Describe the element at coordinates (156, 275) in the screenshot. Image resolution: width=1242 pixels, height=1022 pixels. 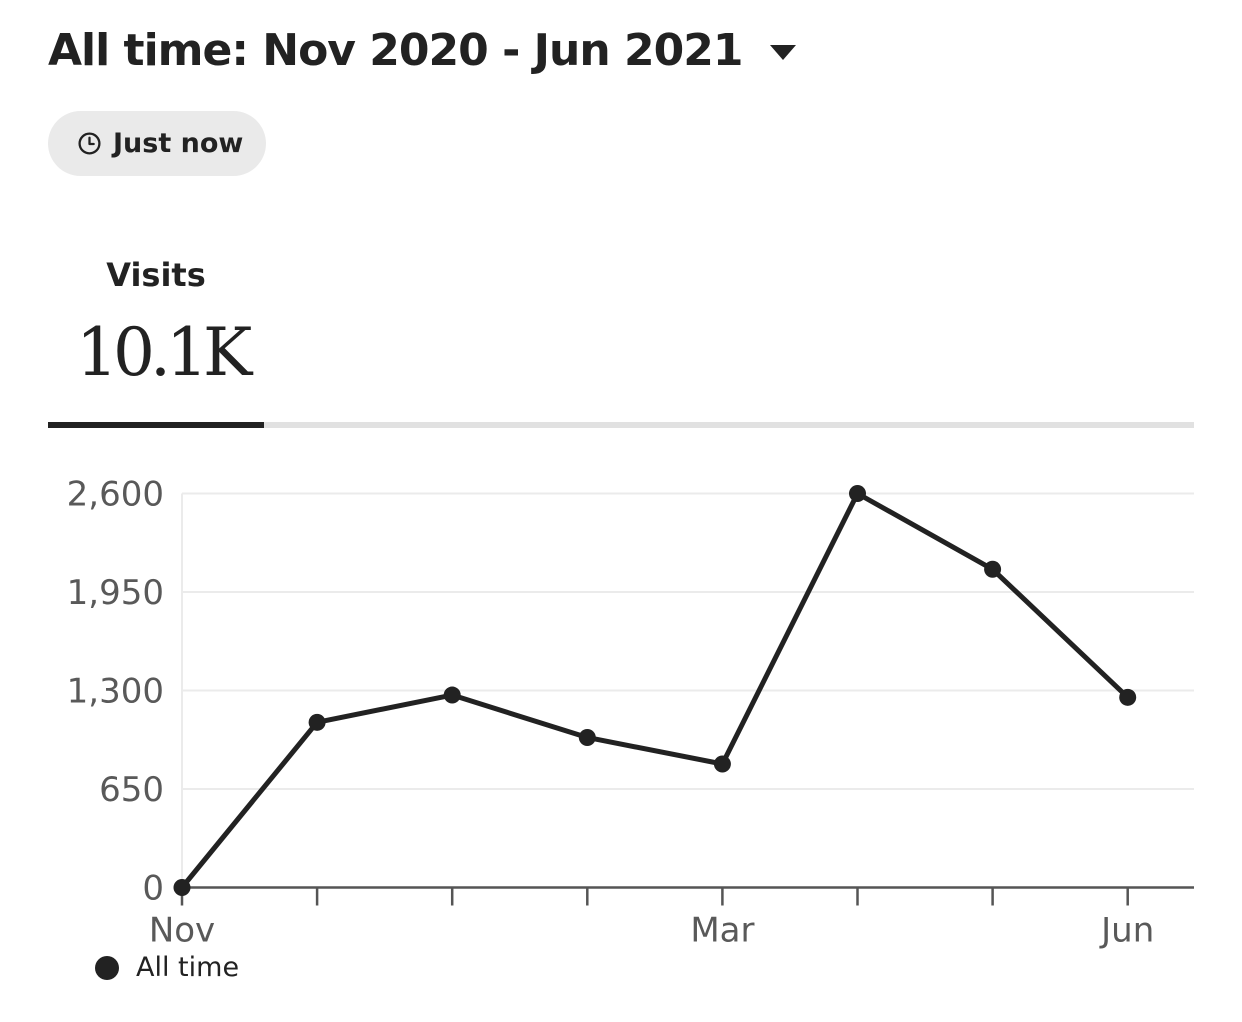
I see `metric-label: Visits` at that location.